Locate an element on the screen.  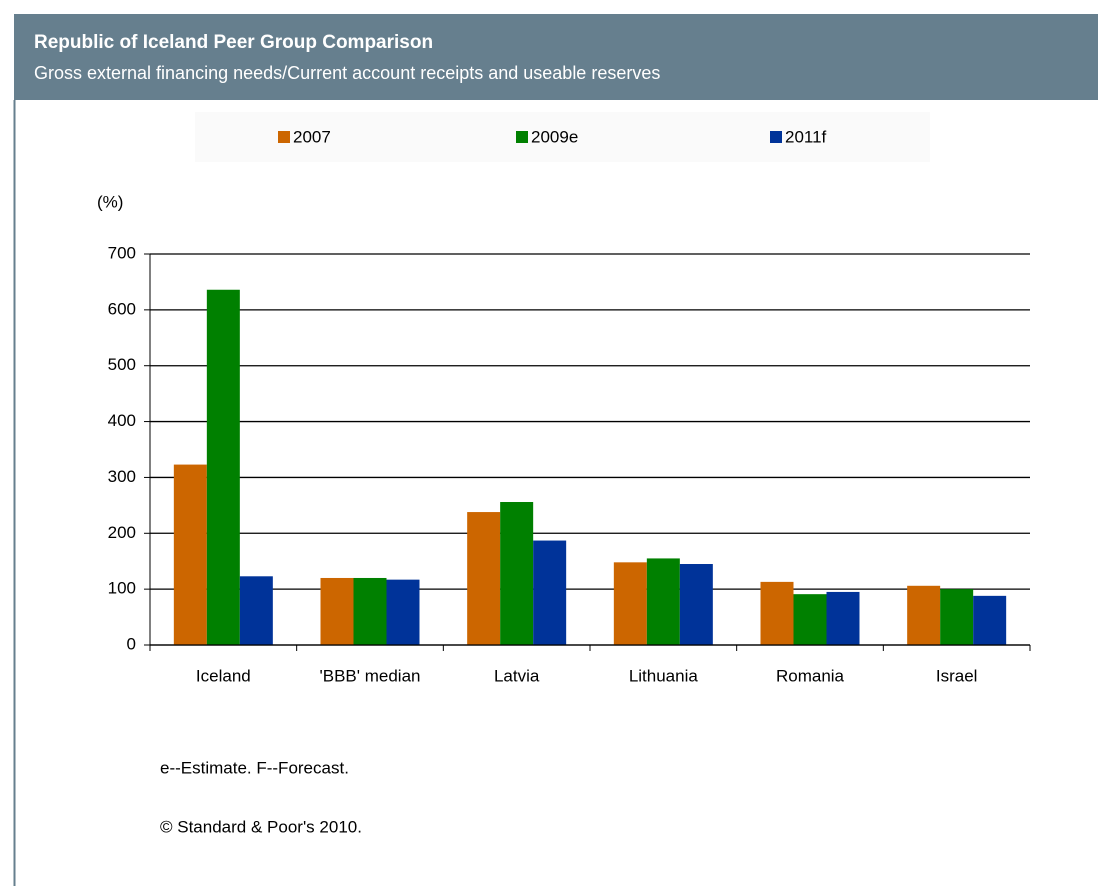
note: e--Estimate. F--Forecast. is located at coordinates (254, 767).